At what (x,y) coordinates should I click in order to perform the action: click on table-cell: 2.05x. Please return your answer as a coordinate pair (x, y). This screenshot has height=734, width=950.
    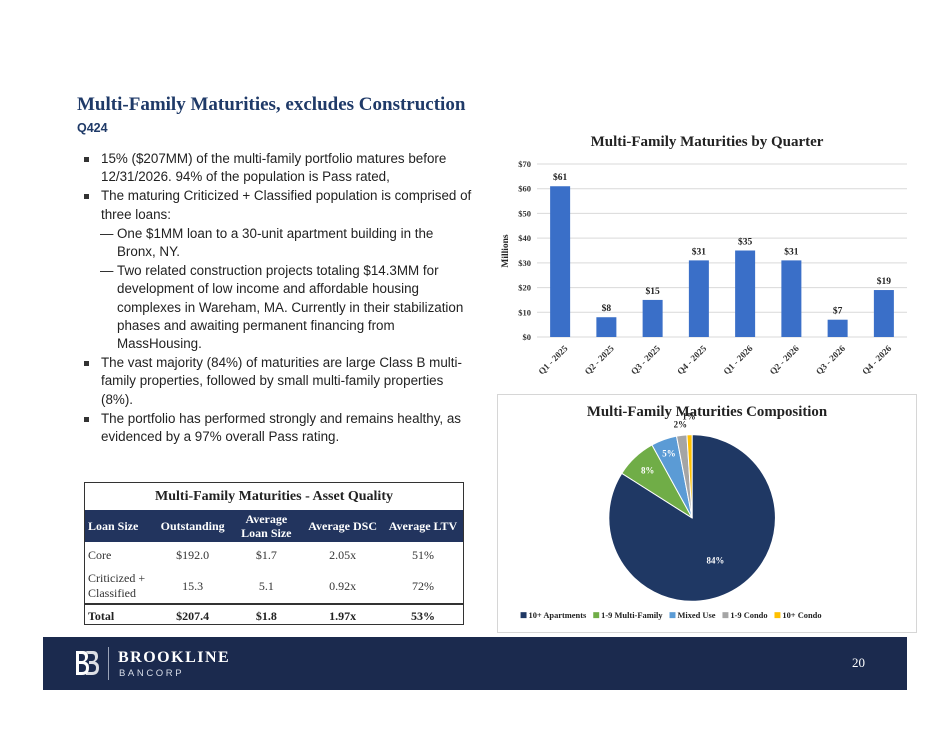
    Looking at the image, I should click on (342, 555).